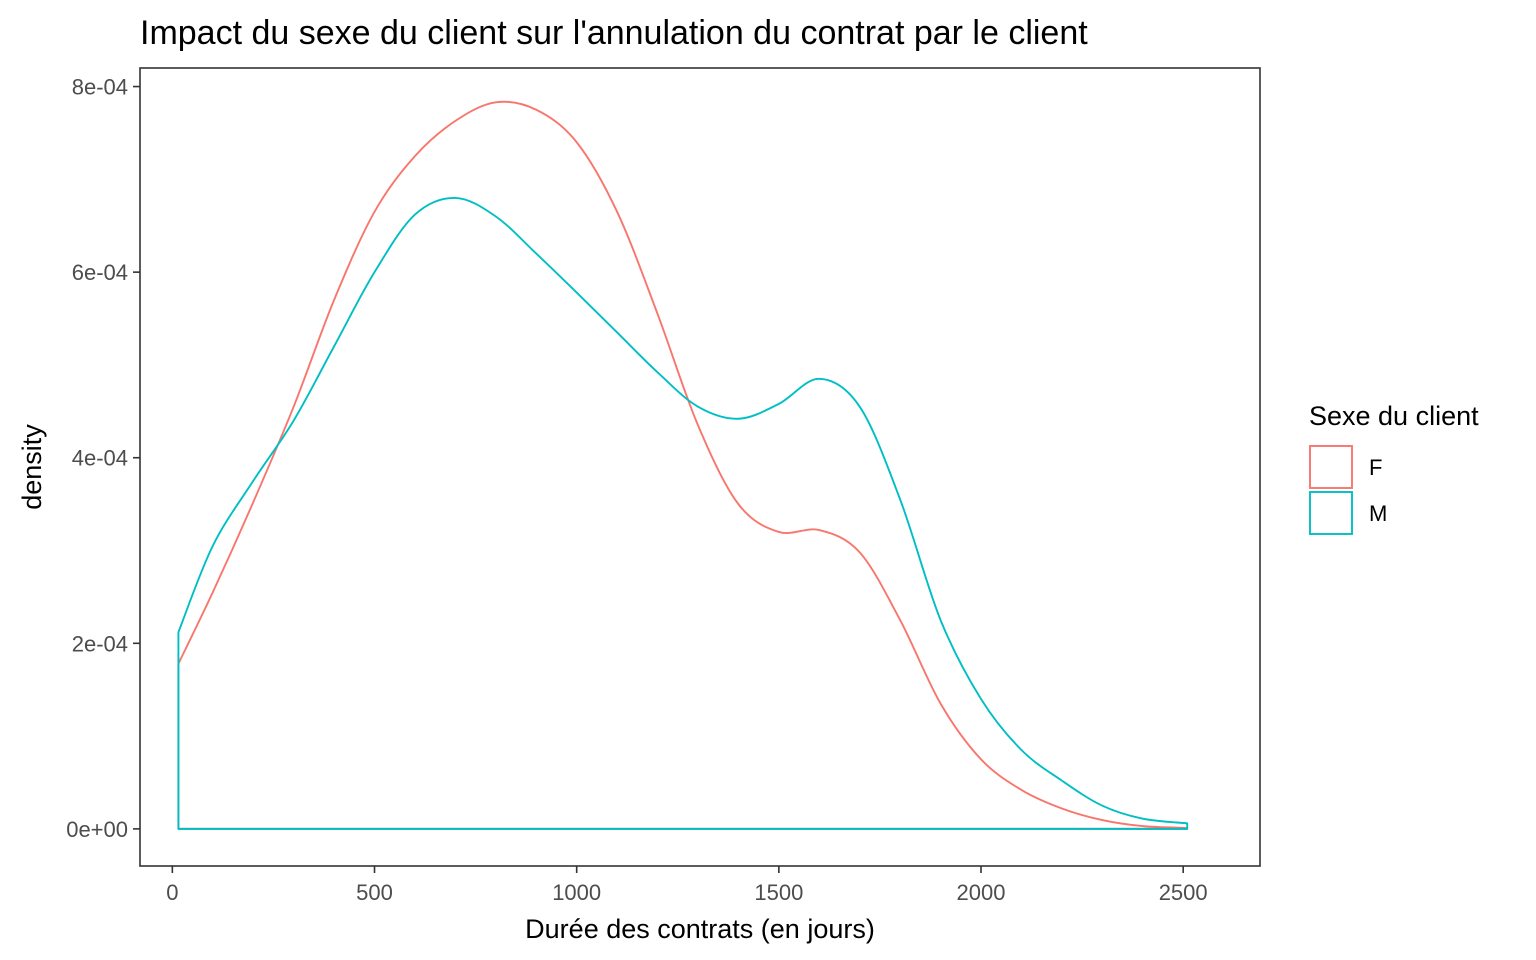 The width and height of the screenshot is (1536, 960). I want to click on y-tick-label: 8e-04, so click(100, 87).